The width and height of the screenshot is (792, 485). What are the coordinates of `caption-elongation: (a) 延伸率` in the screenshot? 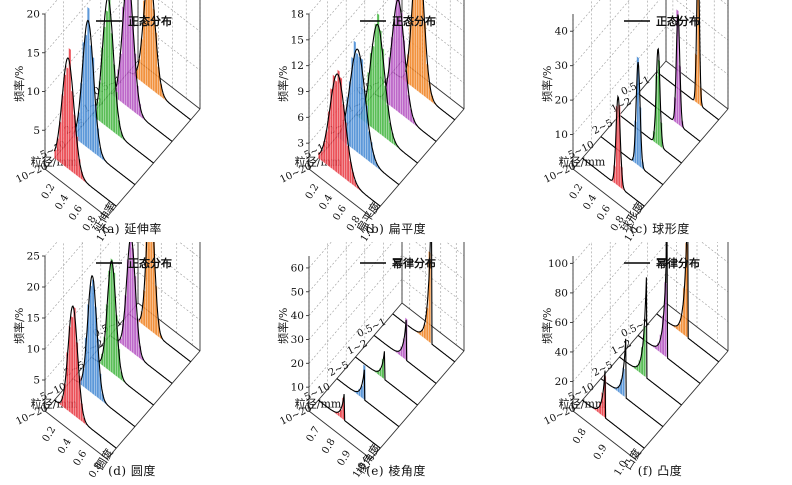 It's located at (132, 229).